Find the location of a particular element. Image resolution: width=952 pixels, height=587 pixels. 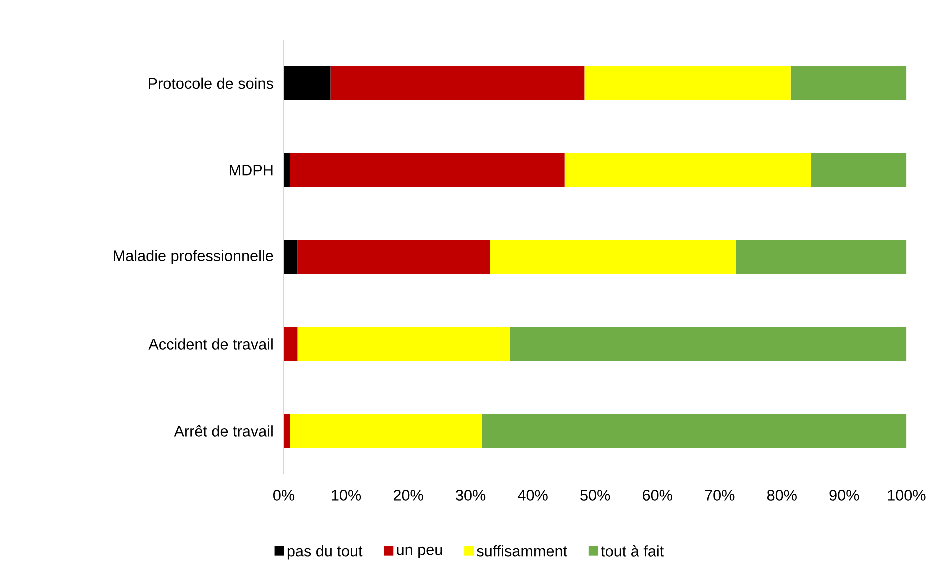

x-tick-label: 90% is located at coordinates (845, 496).